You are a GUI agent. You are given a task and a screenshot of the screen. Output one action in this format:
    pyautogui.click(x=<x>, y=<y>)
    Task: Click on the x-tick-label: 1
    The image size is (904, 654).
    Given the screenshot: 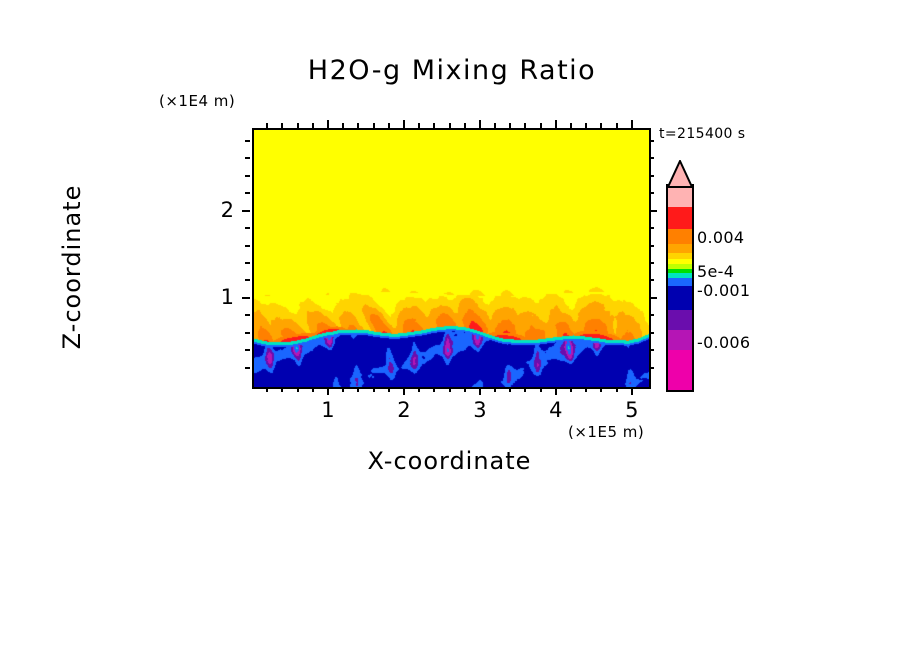 What is the action you would take?
    pyautogui.click(x=328, y=410)
    